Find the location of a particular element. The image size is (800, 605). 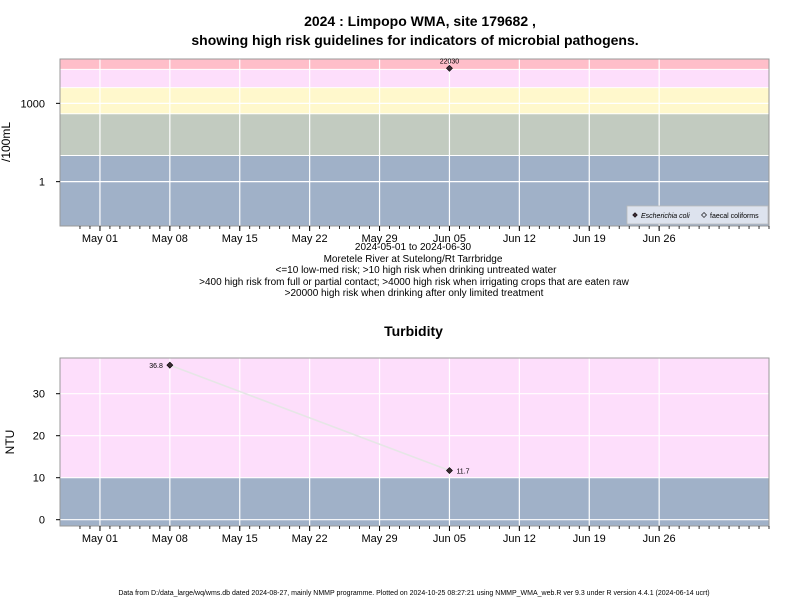

data-label: 22030 is located at coordinates (450, 61).